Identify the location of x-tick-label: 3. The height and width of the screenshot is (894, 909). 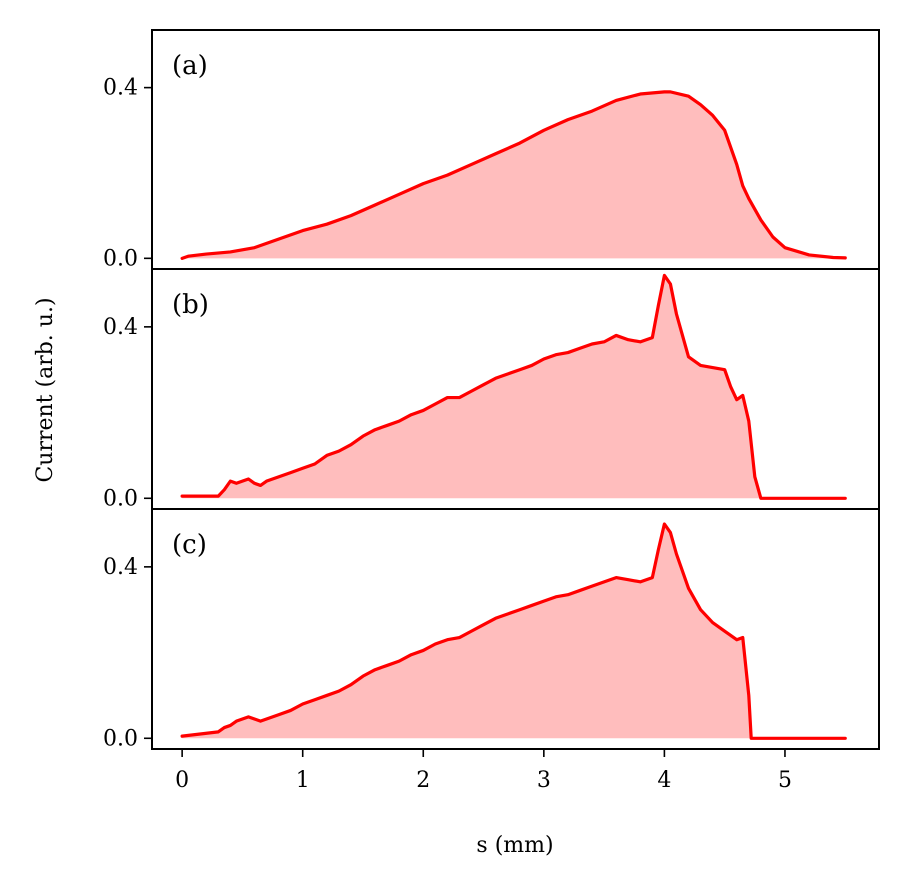
(544, 780).